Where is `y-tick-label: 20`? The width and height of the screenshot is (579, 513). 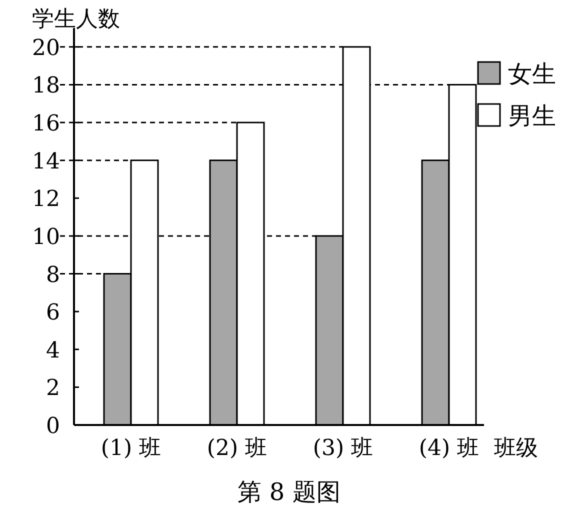 y-tick-label: 20 is located at coordinates (46, 48).